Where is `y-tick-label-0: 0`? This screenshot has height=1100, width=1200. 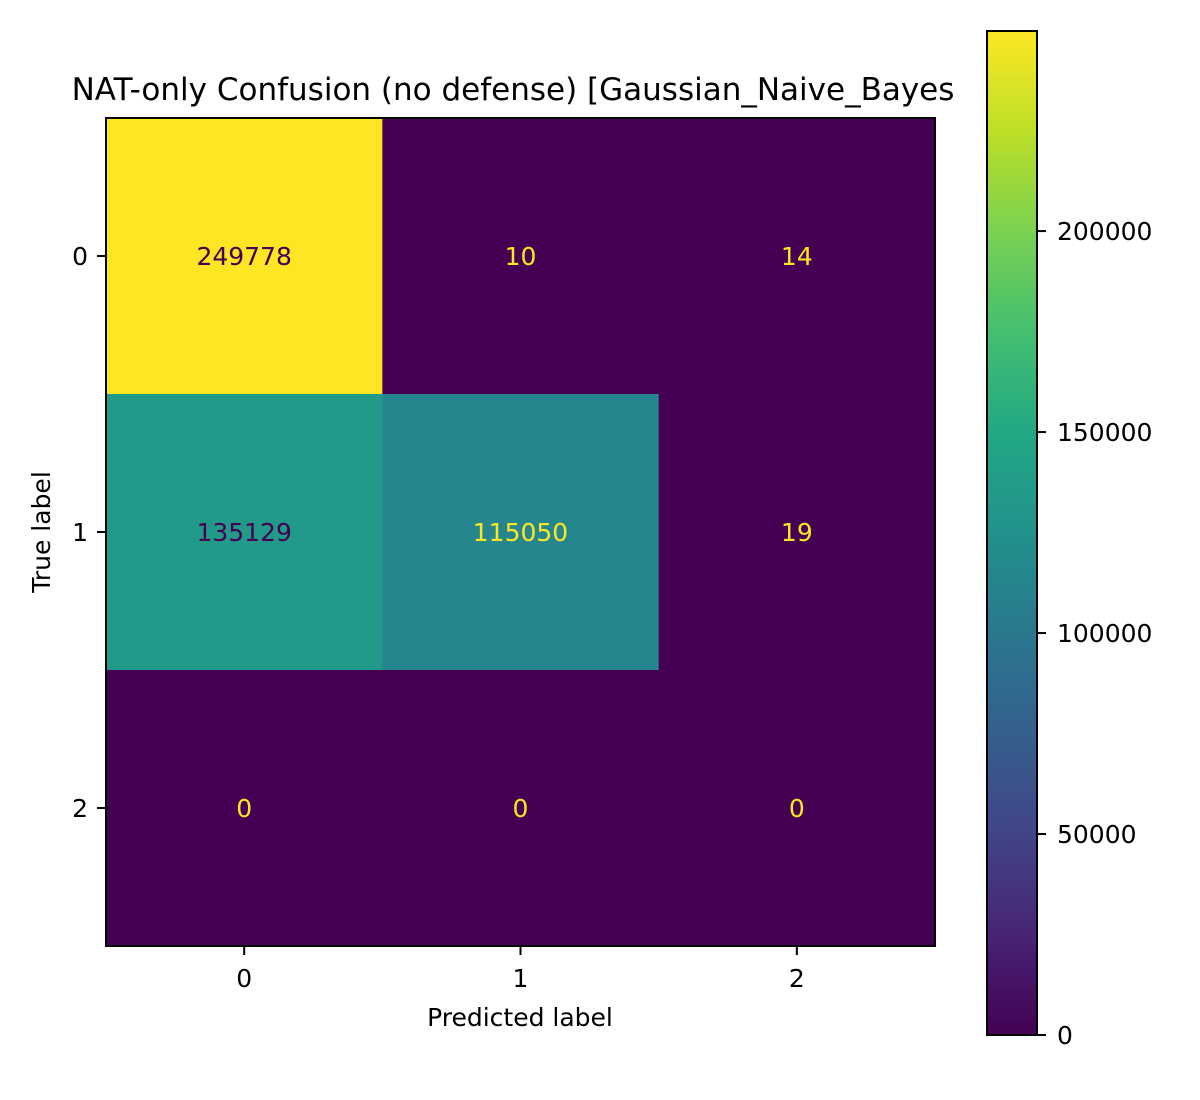
y-tick-label-0: 0 is located at coordinates (80, 256).